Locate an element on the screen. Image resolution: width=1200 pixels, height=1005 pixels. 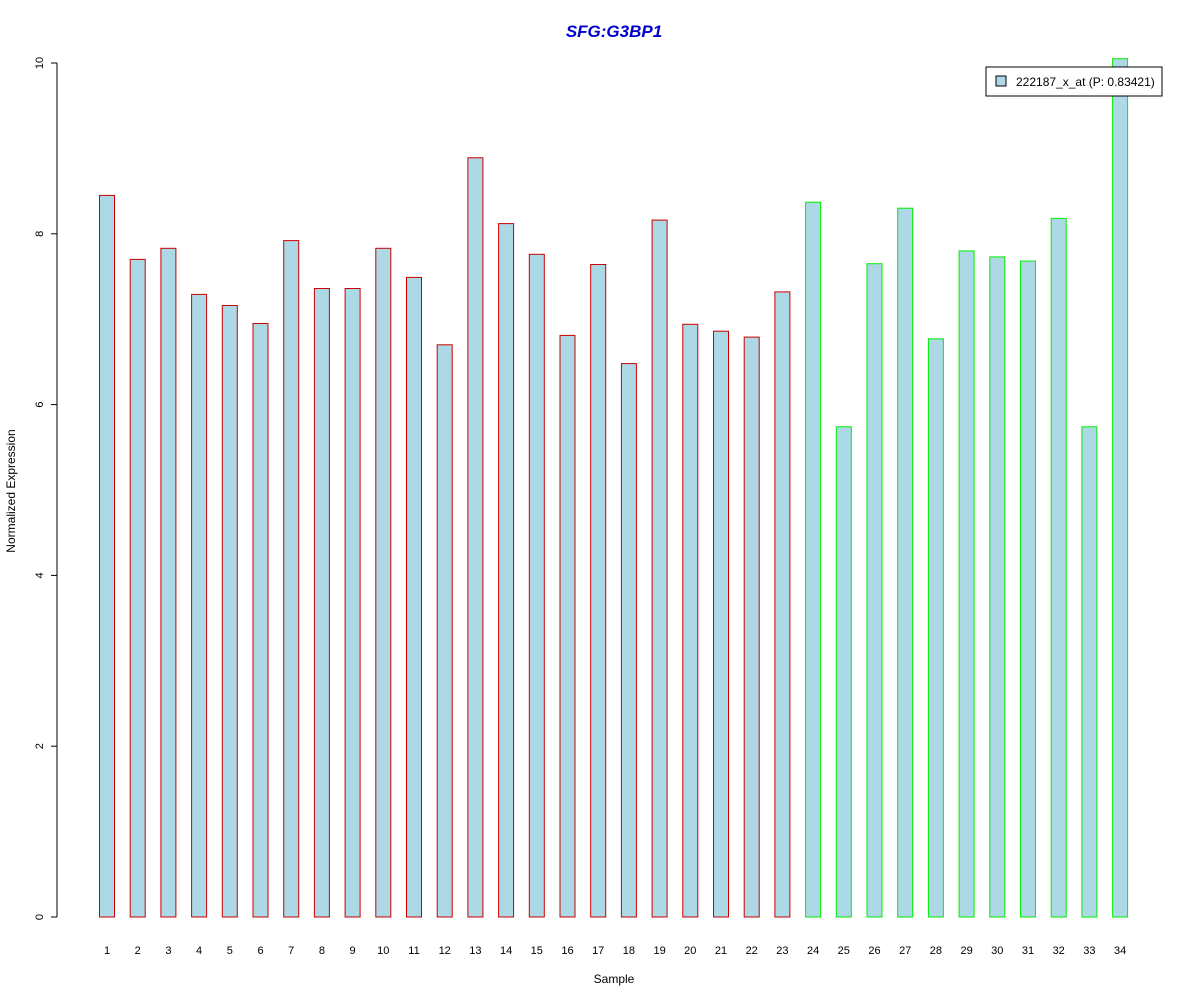
y-tick-label: 8 is located at coordinates (40, 234).